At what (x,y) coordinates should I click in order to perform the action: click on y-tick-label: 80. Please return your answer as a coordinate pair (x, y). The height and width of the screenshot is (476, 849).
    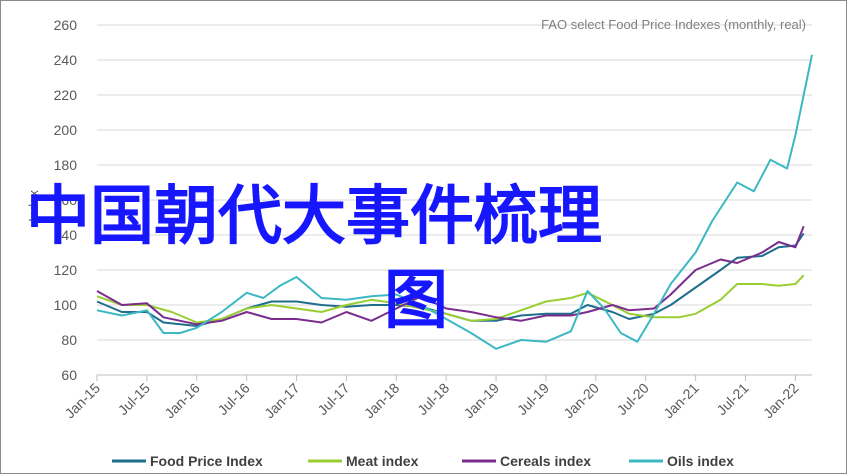
    Looking at the image, I should click on (69, 340).